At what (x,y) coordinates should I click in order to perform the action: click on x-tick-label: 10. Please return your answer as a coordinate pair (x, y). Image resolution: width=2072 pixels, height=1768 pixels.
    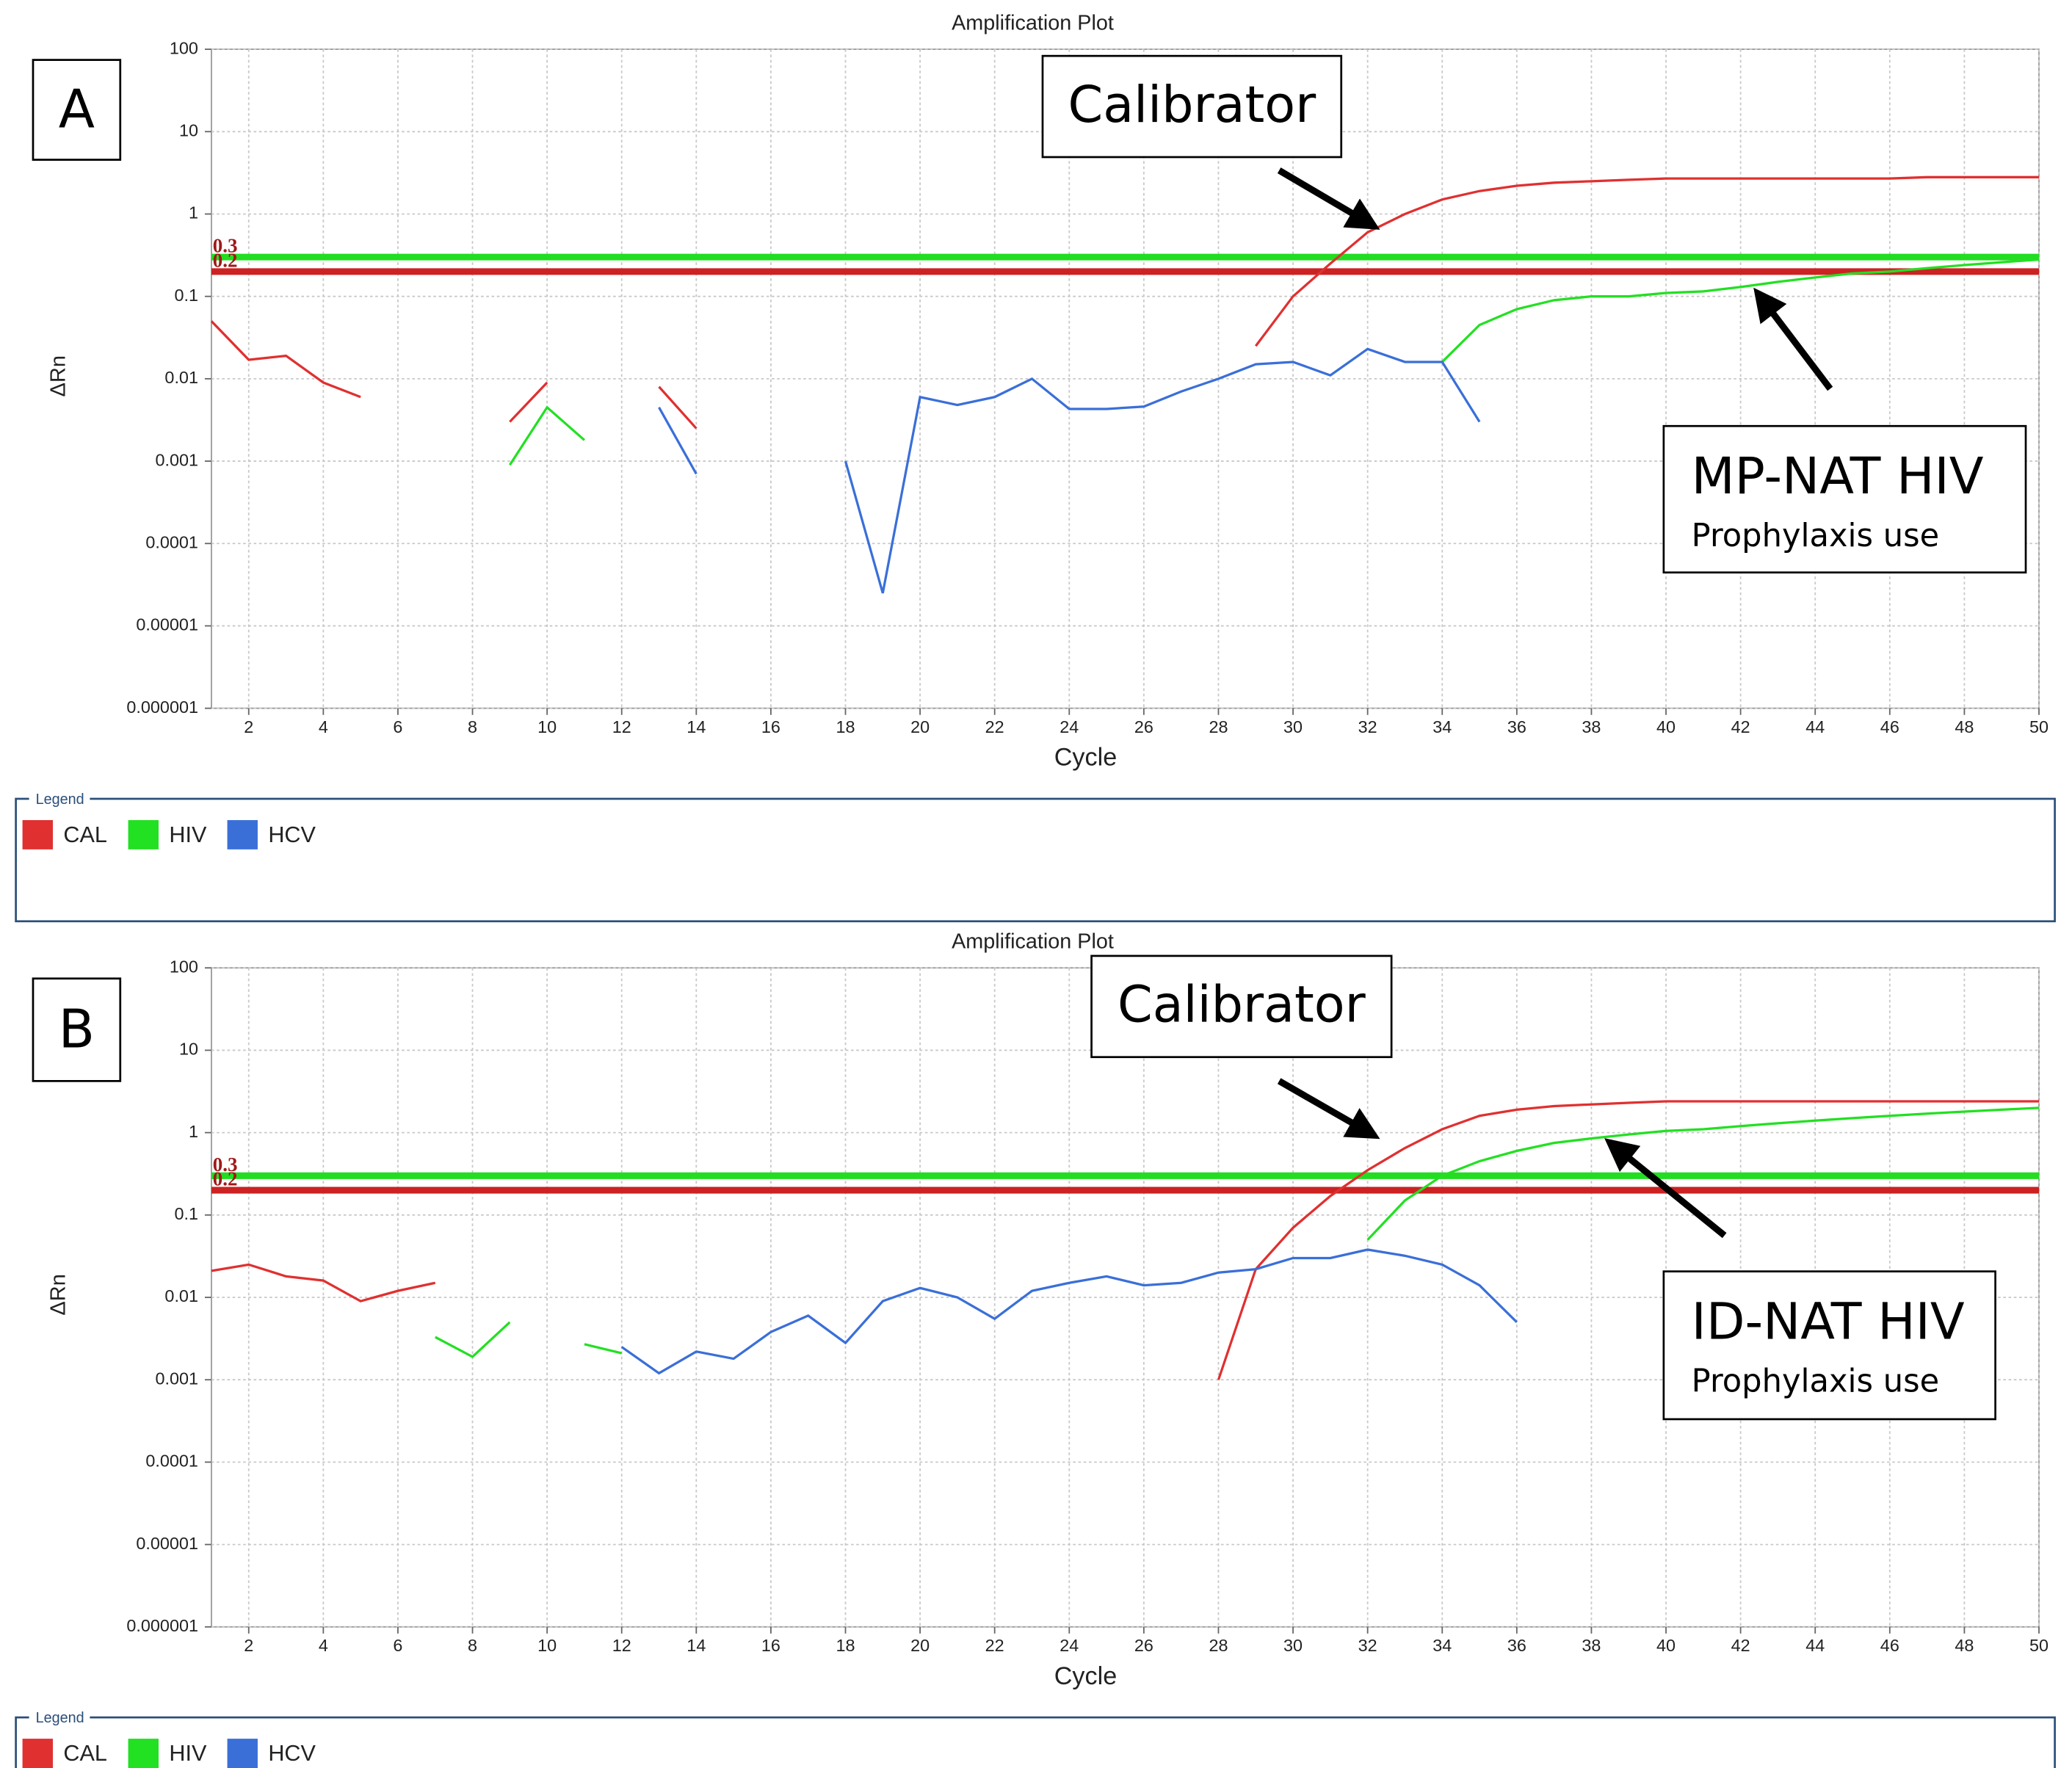
    Looking at the image, I should click on (547, 726).